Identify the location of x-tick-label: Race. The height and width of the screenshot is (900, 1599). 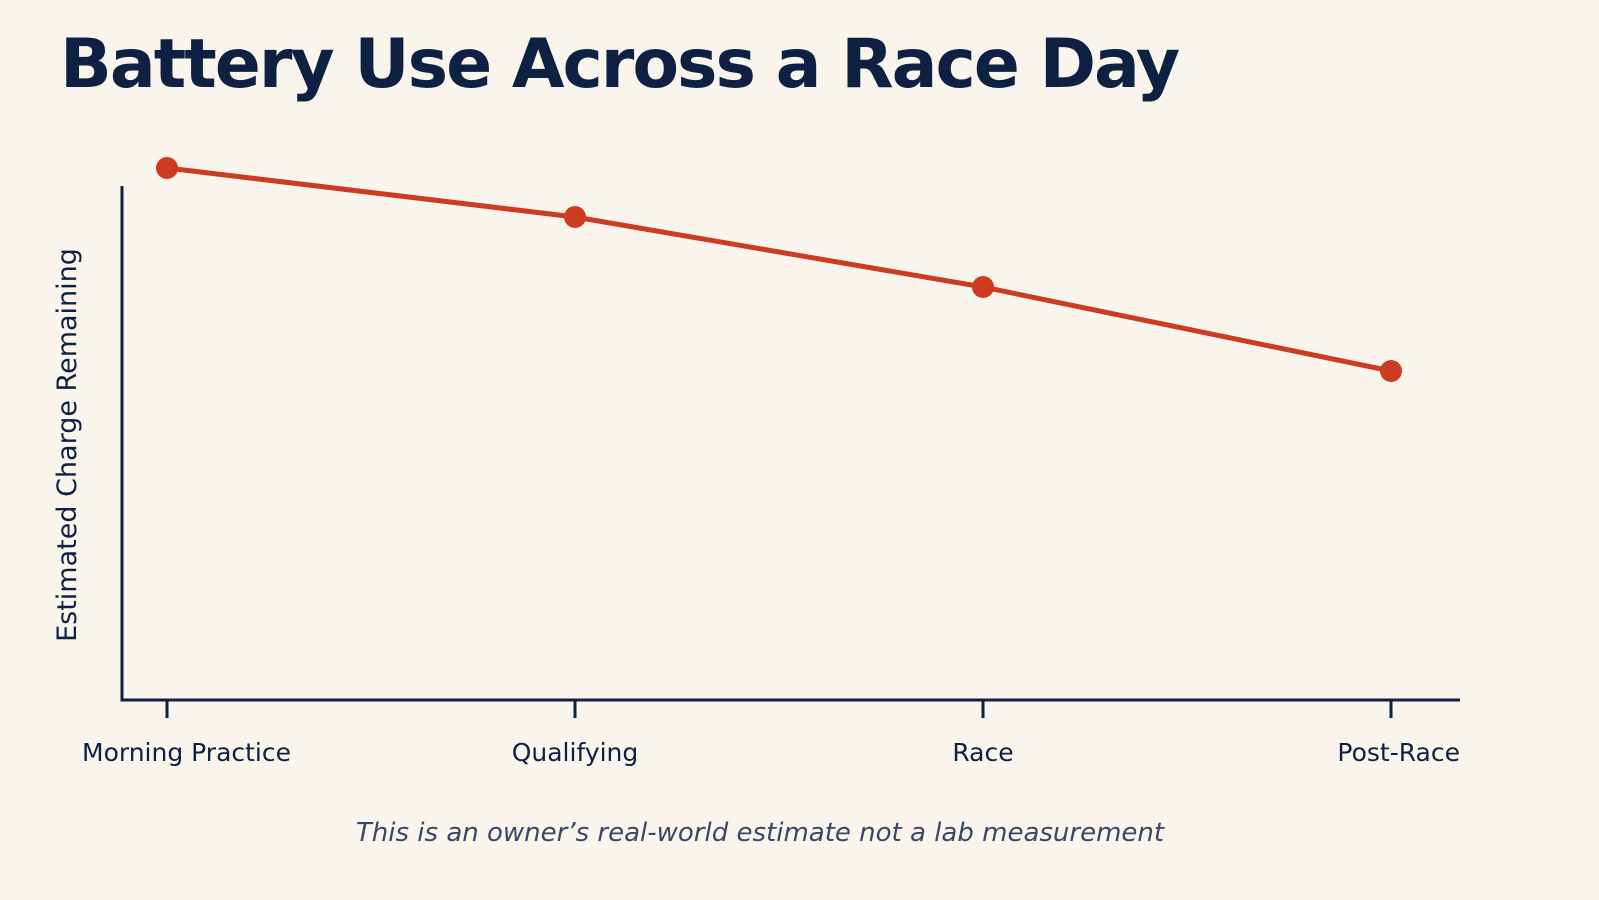
(982, 752).